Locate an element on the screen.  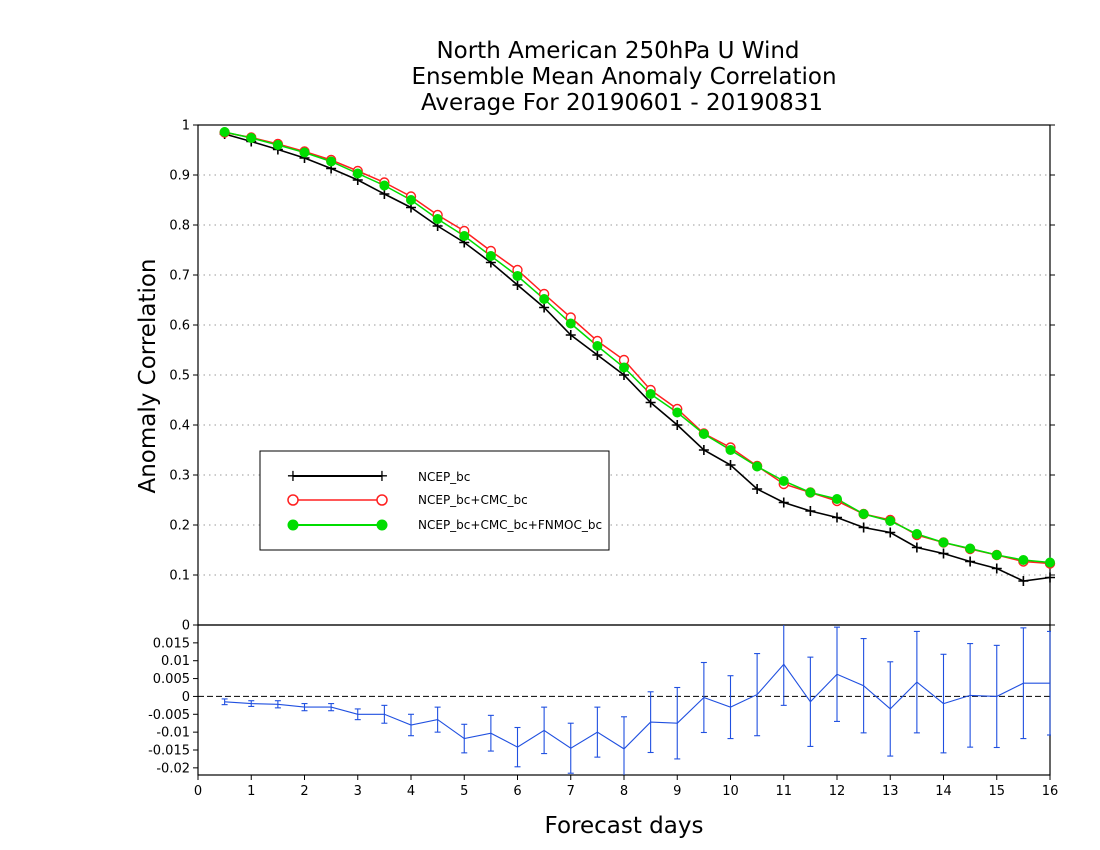
x-tick-label: 1 is located at coordinates (251, 791).